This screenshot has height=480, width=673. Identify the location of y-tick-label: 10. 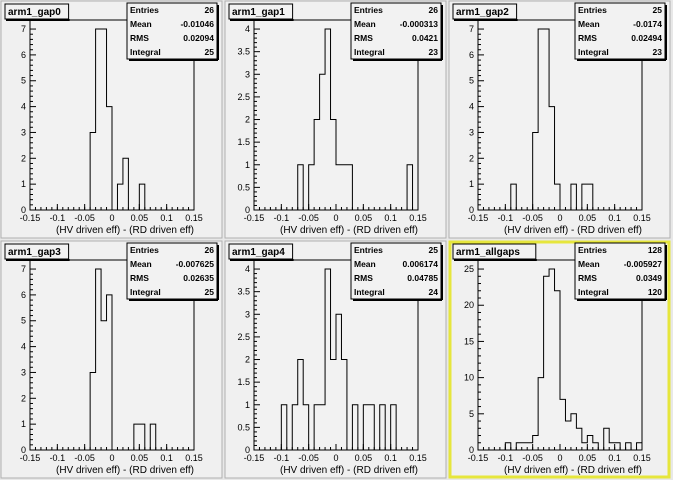
(469, 378).